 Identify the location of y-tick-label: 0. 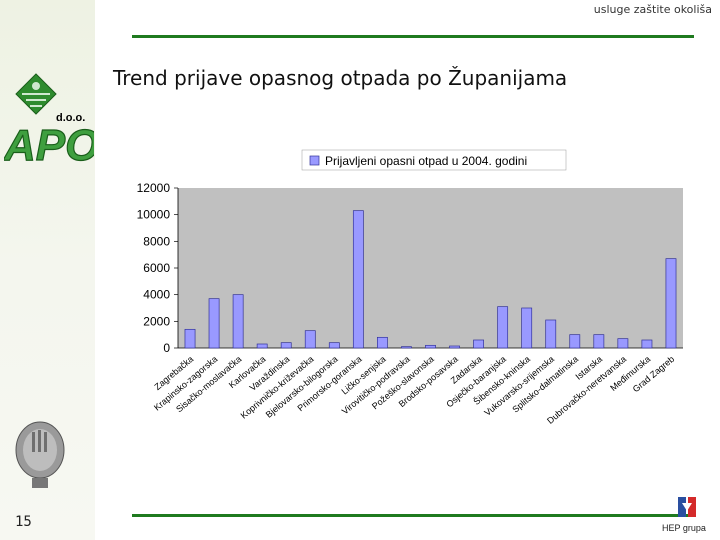
(166, 348).